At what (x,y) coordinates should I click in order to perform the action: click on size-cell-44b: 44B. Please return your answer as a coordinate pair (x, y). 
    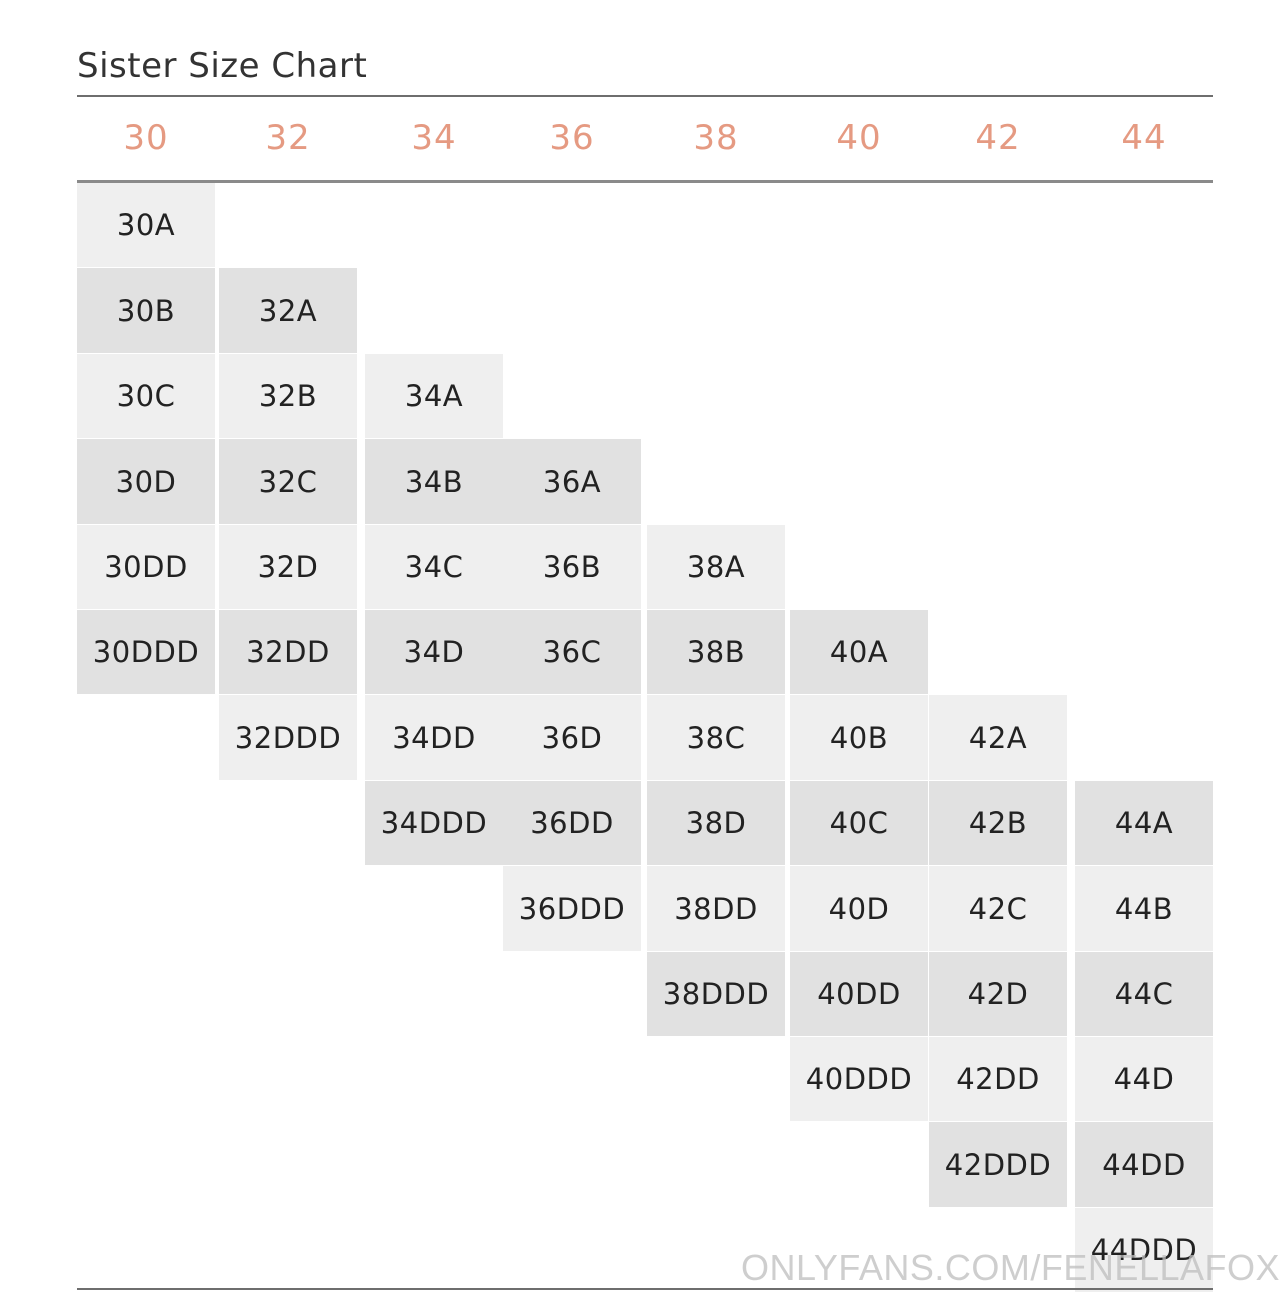
    Looking at the image, I should click on (1144, 908).